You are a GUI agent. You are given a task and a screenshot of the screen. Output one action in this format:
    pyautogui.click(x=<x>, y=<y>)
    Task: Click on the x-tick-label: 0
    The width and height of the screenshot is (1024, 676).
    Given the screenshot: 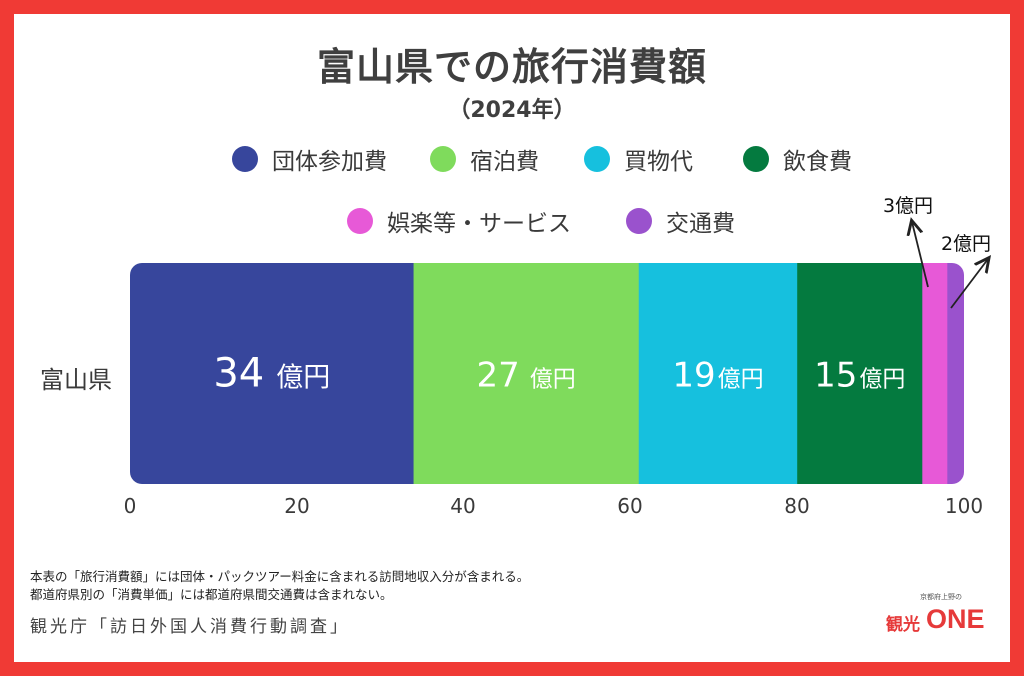 What is the action you would take?
    pyautogui.click(x=130, y=506)
    